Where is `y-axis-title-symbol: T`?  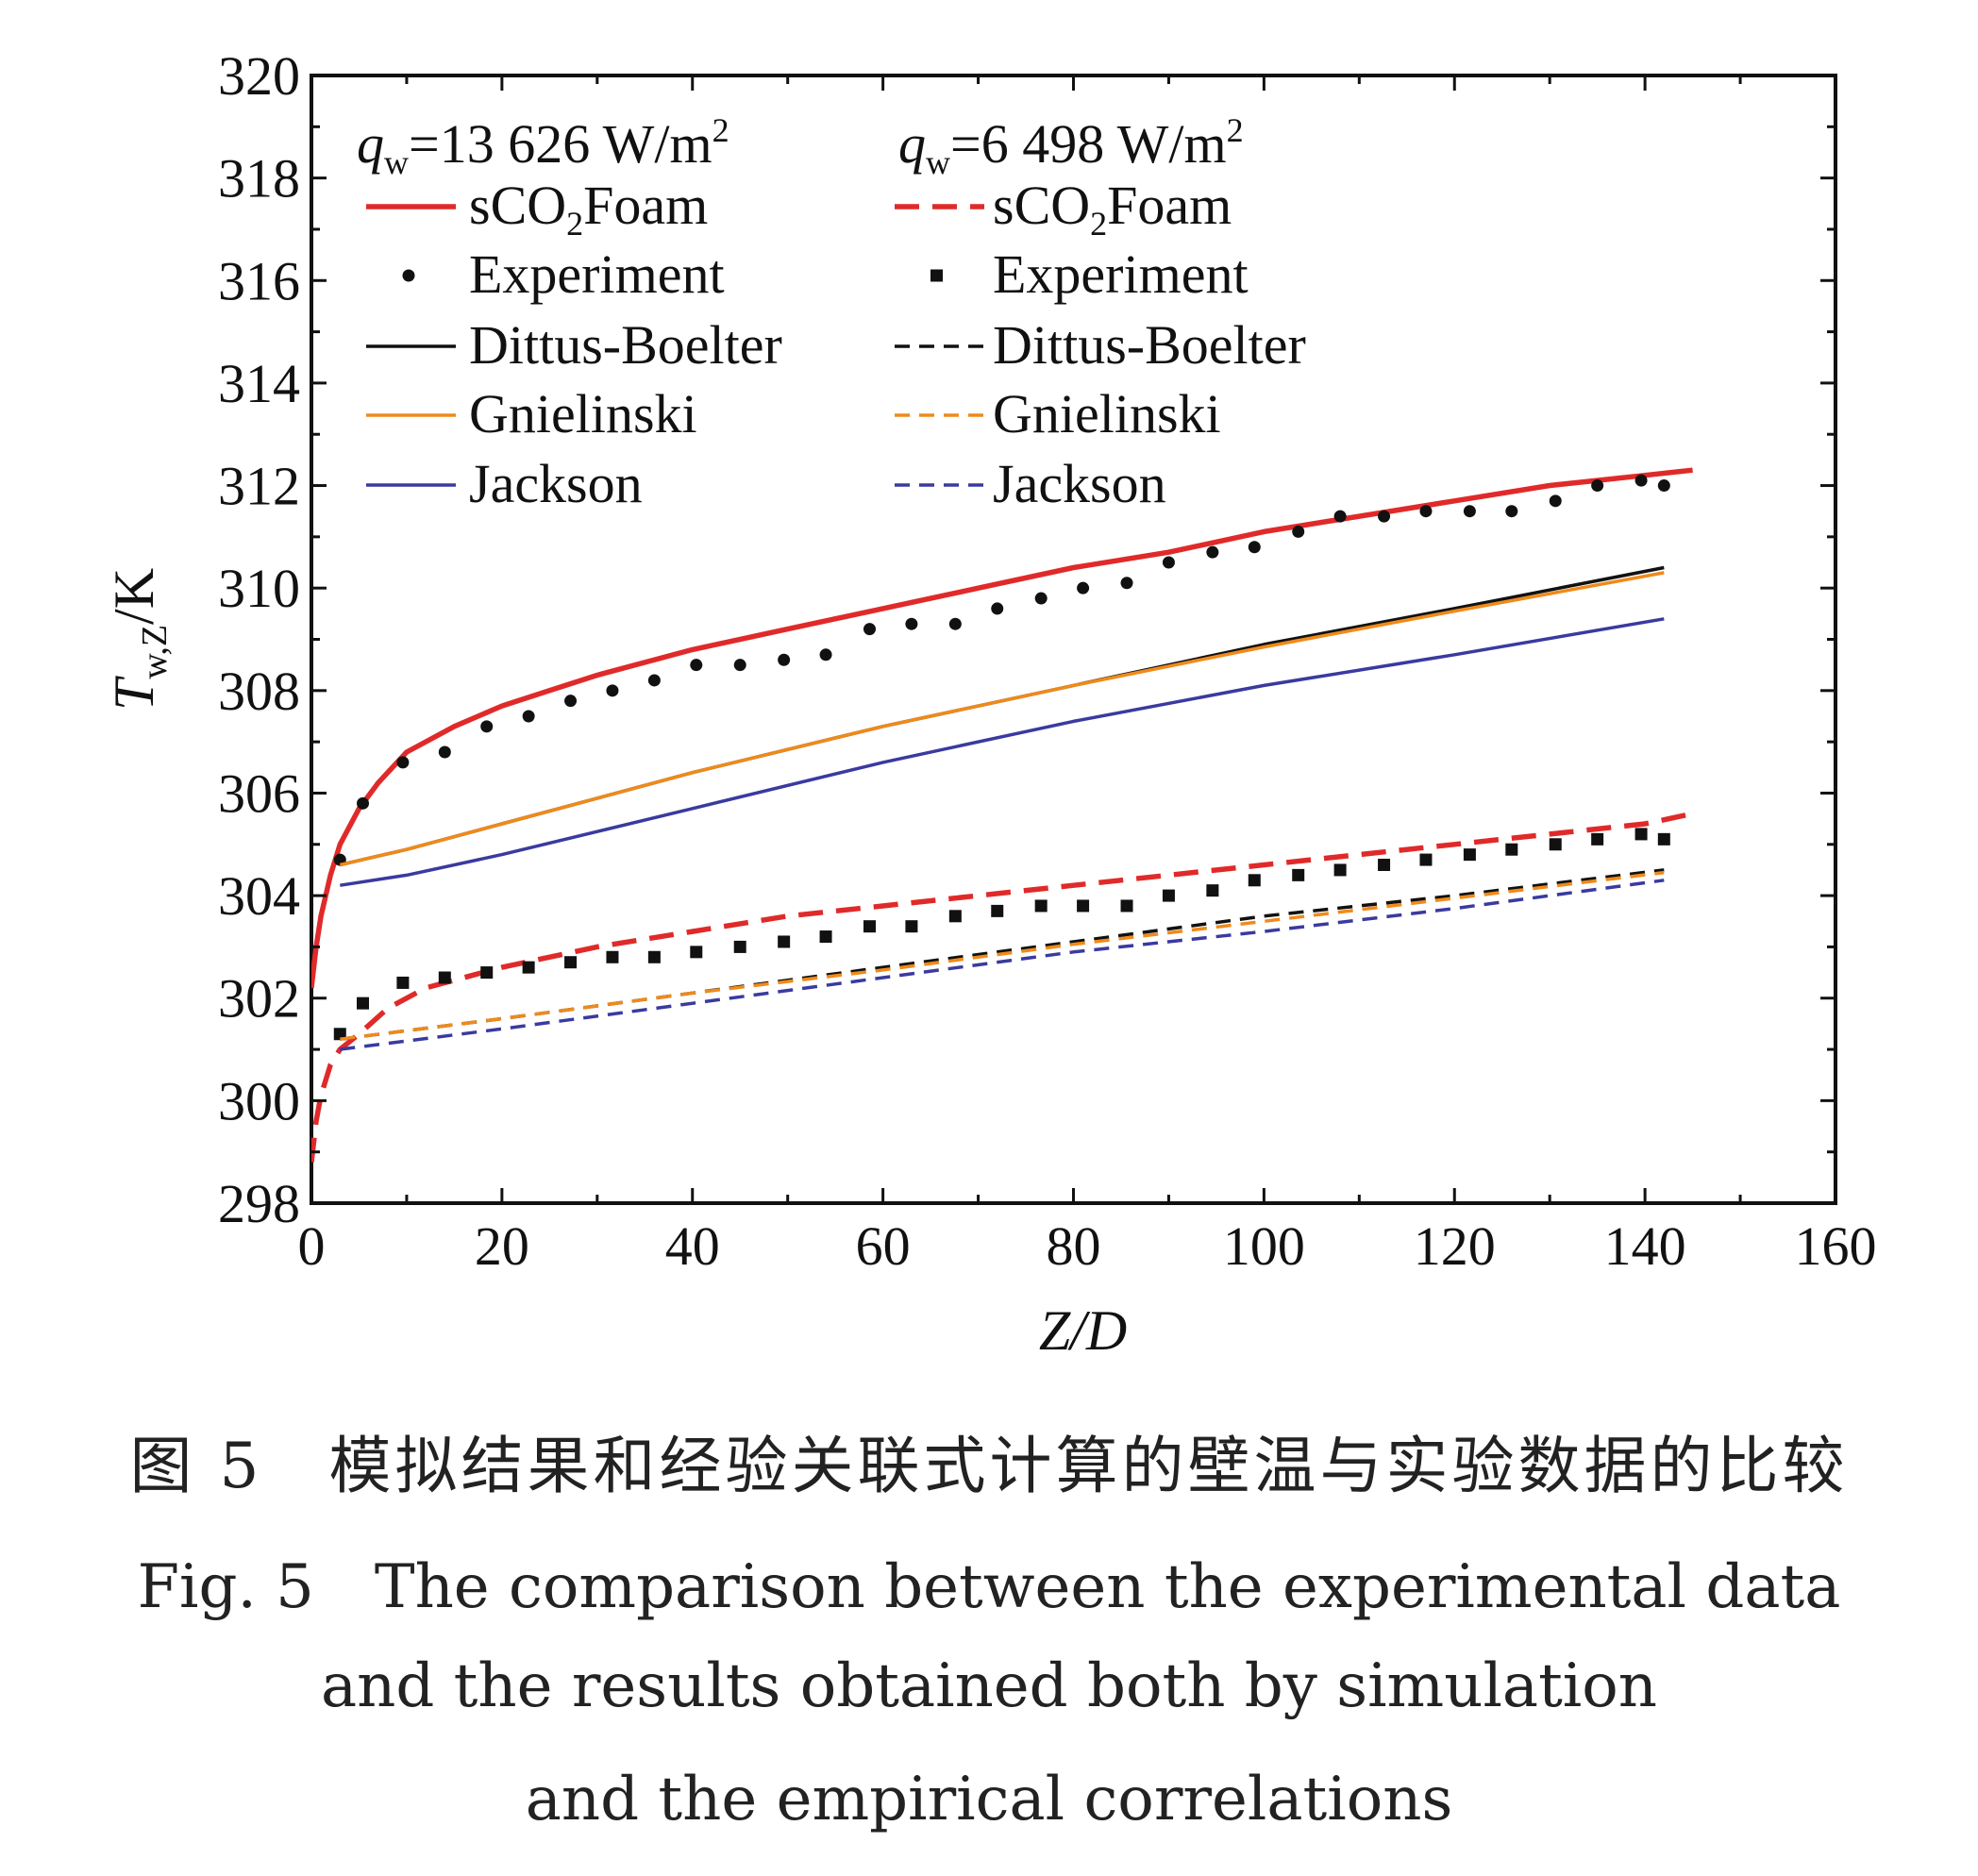
y-axis-title-symbol: T is located at coordinates (134, 693).